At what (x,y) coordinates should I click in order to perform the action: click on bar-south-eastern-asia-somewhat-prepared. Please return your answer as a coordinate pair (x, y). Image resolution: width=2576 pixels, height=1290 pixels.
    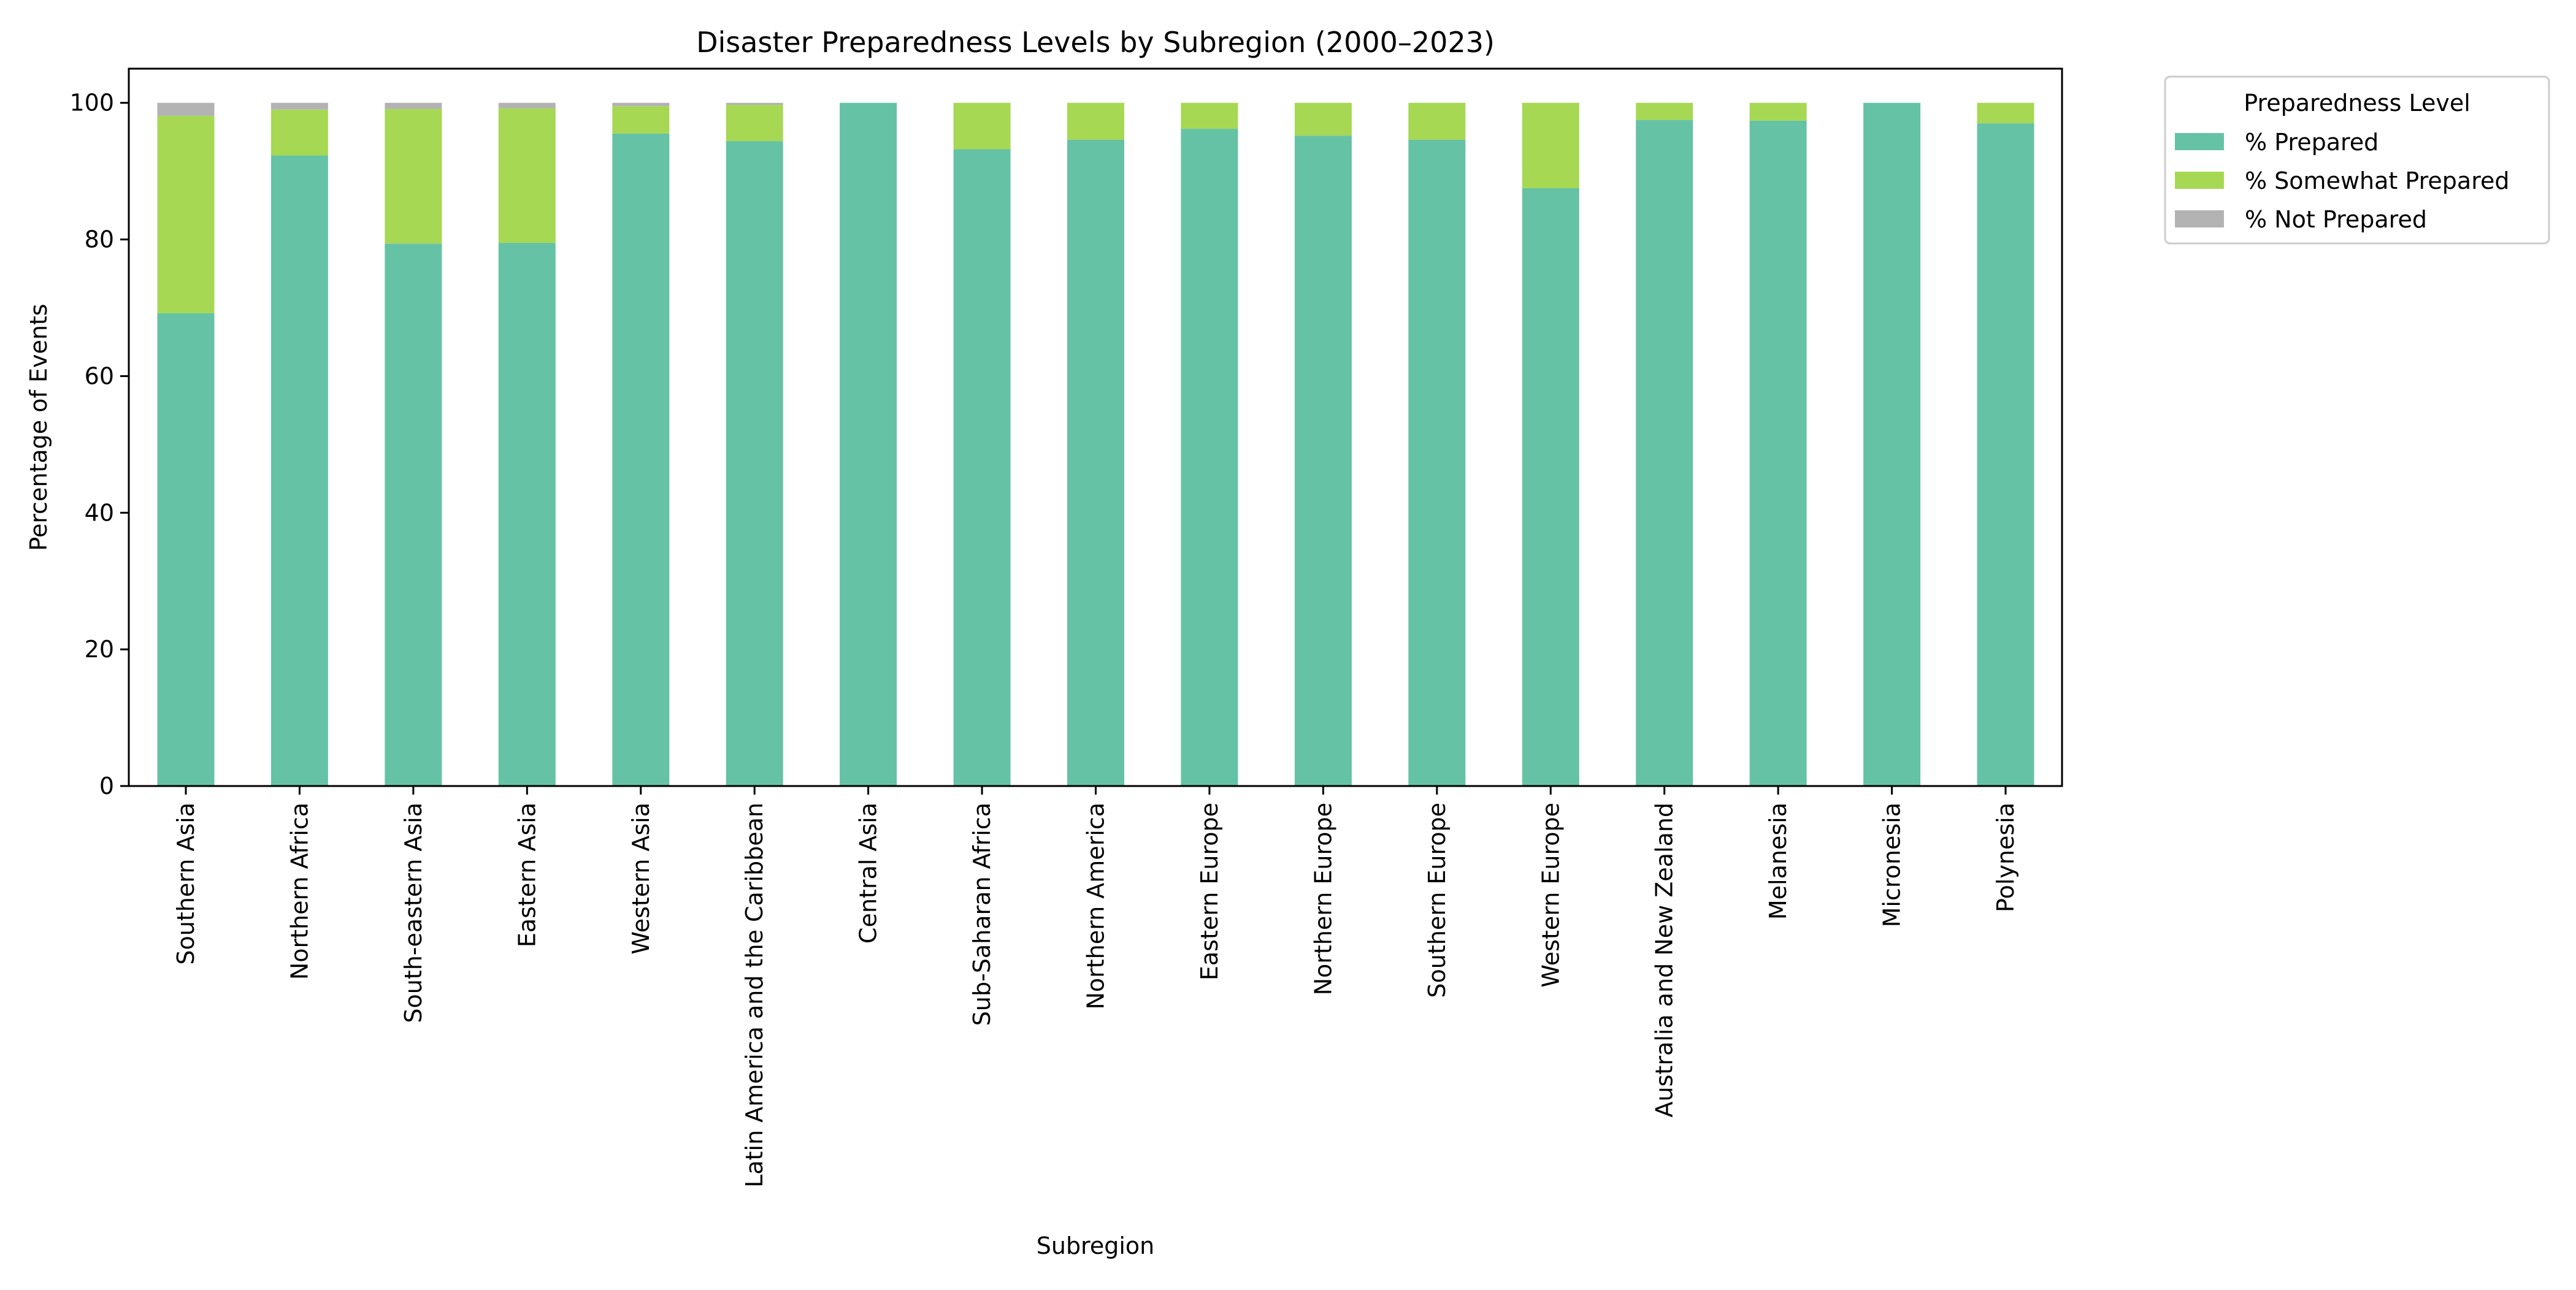
    Looking at the image, I should click on (413, 176).